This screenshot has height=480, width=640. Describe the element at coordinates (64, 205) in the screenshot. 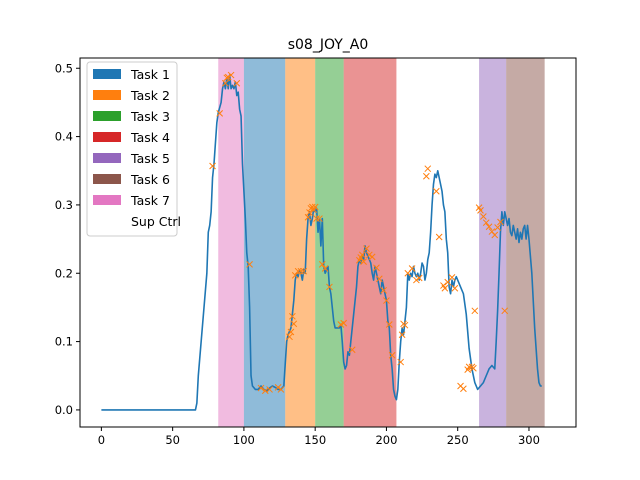

I see `y-tick-label: 0.3` at that location.